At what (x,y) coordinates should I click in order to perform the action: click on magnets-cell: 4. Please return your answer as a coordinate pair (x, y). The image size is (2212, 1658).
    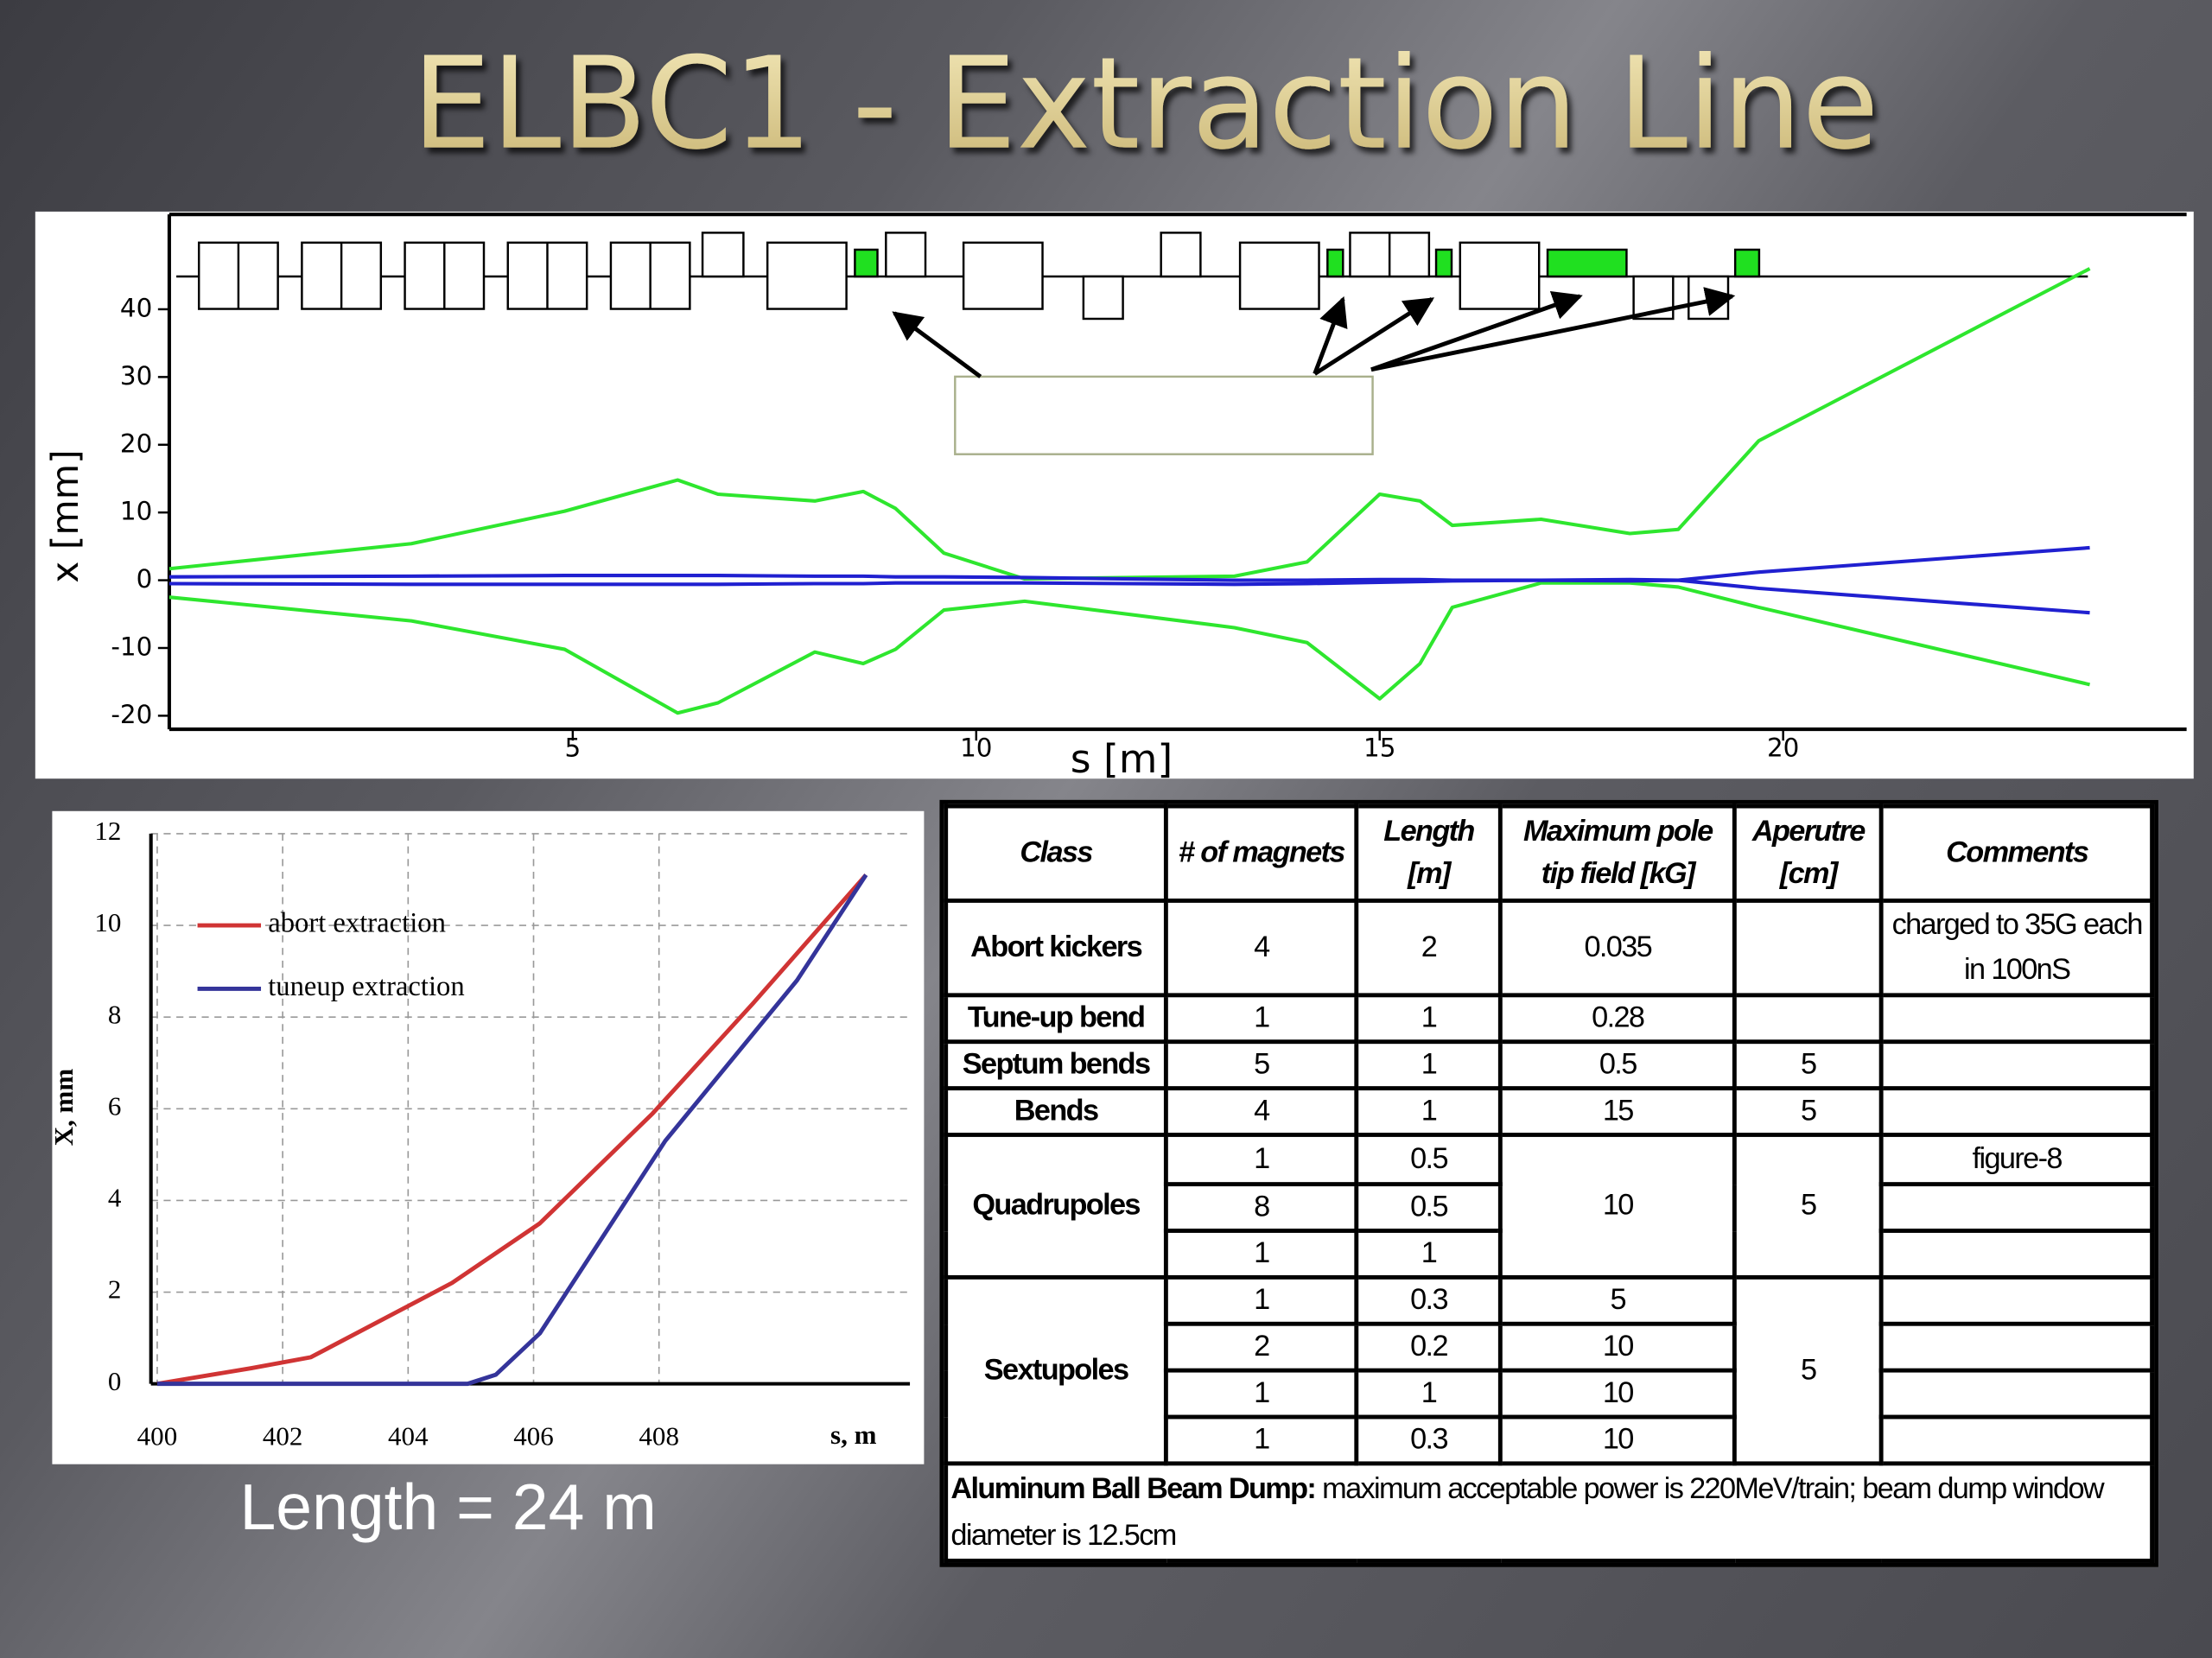
    Looking at the image, I should click on (1261, 948).